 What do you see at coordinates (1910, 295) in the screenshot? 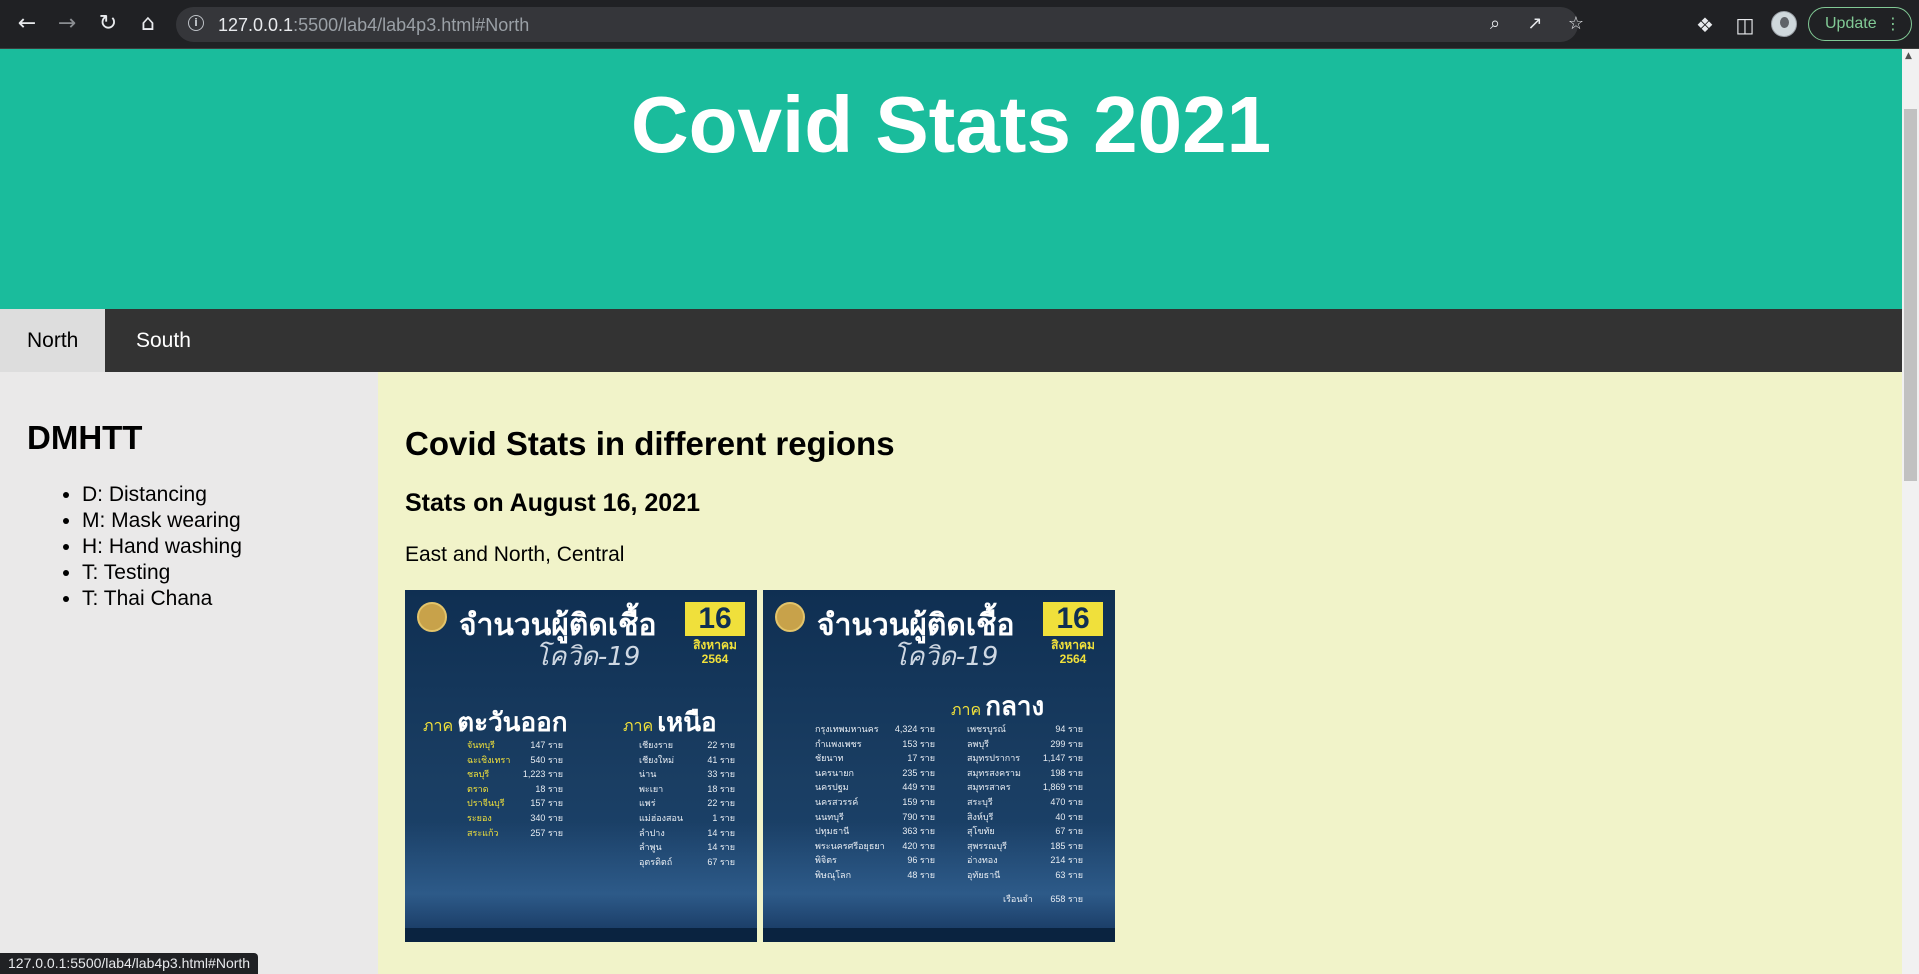
I see `scroll-thumb` at bounding box center [1910, 295].